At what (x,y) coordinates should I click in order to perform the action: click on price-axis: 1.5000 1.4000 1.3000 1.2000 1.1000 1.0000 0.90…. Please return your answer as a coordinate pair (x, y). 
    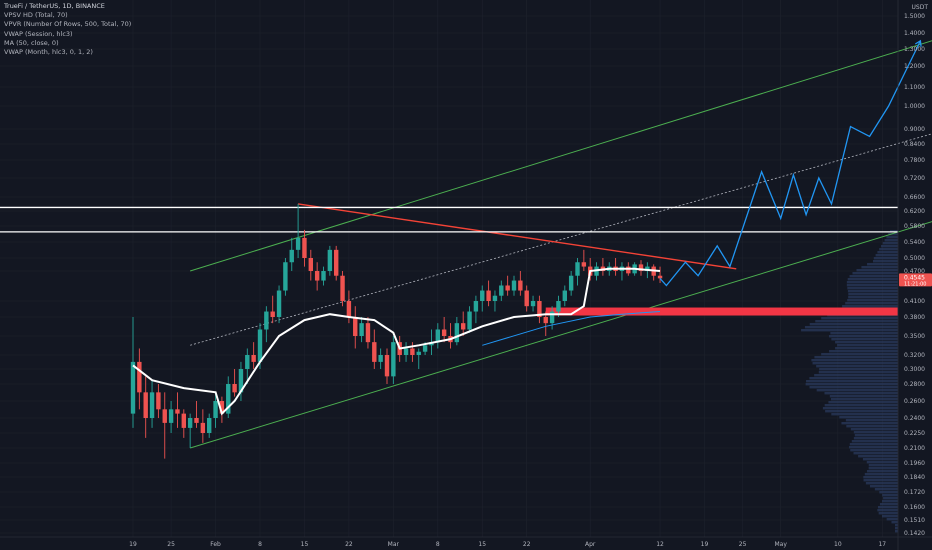
    Looking at the image, I should click on (915, 275).